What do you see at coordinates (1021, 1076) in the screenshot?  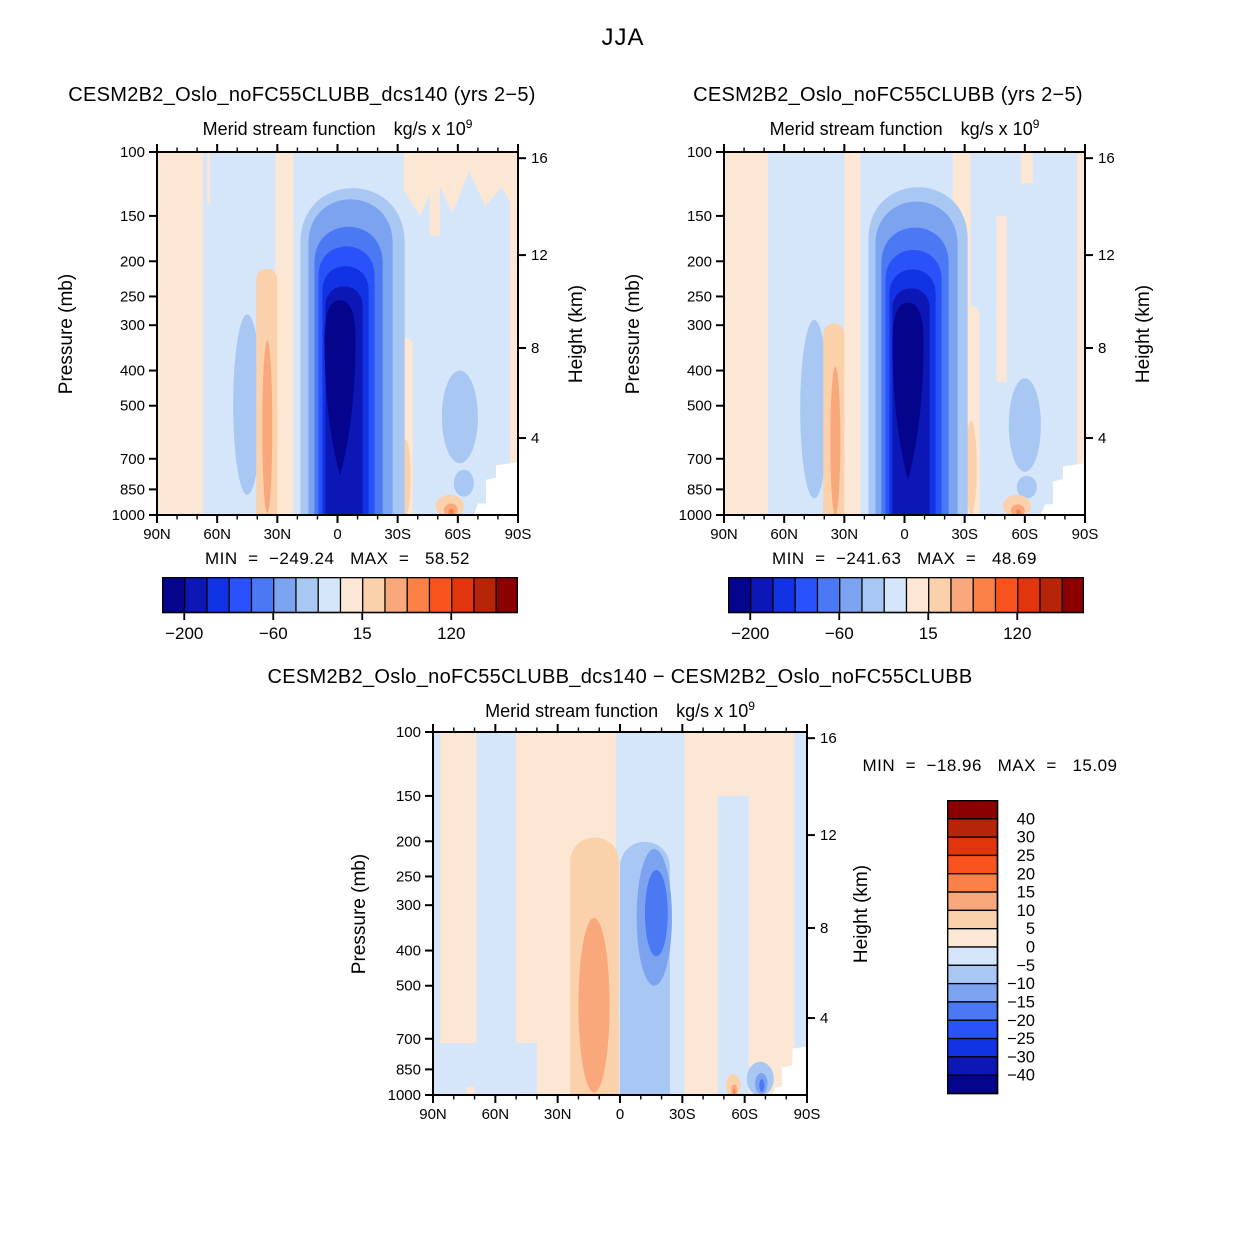 I see `colorbar-label: −40` at bounding box center [1021, 1076].